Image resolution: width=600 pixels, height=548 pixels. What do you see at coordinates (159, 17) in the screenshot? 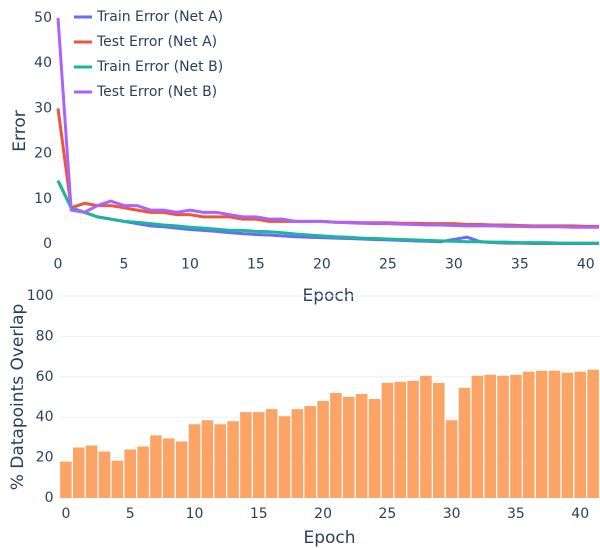
I see `legend-label: Train Error (Net A)` at bounding box center [159, 17].